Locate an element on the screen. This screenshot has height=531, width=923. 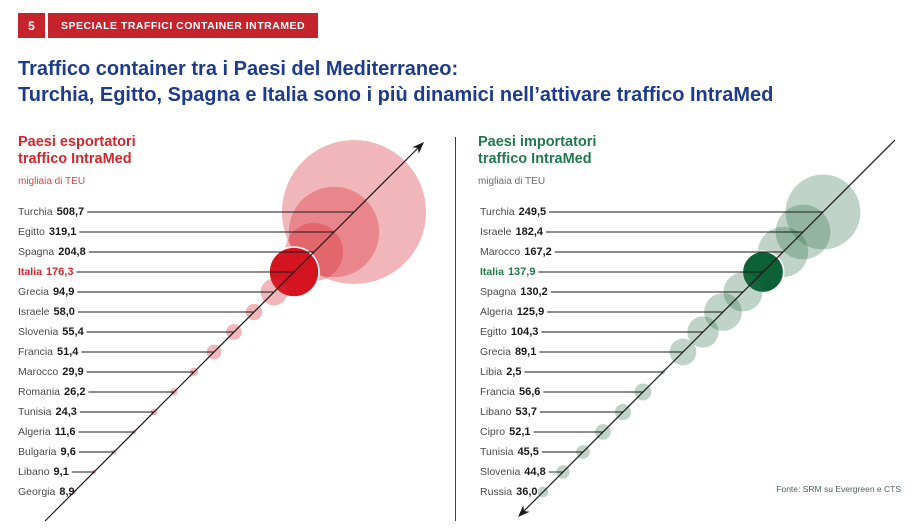
row-label-romania: Romania 26,2 is located at coordinates (51, 392).